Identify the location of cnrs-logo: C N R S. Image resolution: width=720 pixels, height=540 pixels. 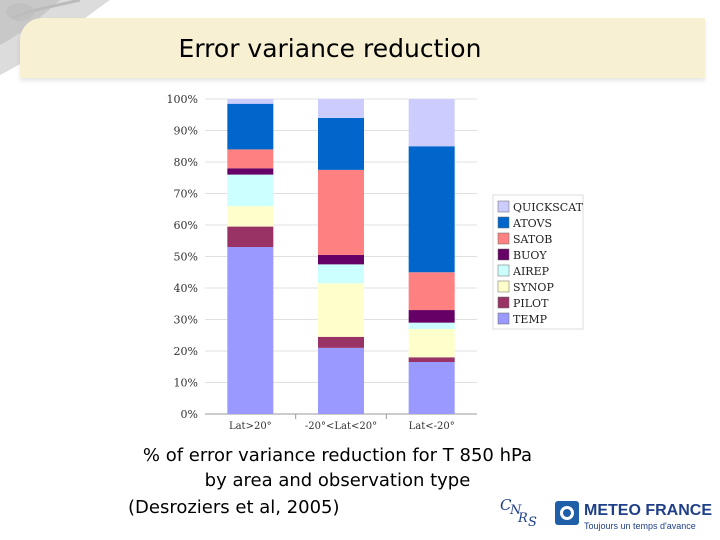
(518, 513).